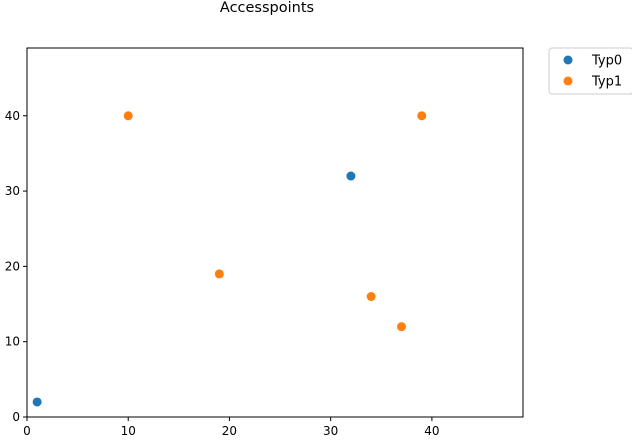 This screenshot has width=632, height=441. Describe the element at coordinates (568, 81) in the screenshot. I see `legend-marker-typ1` at that location.